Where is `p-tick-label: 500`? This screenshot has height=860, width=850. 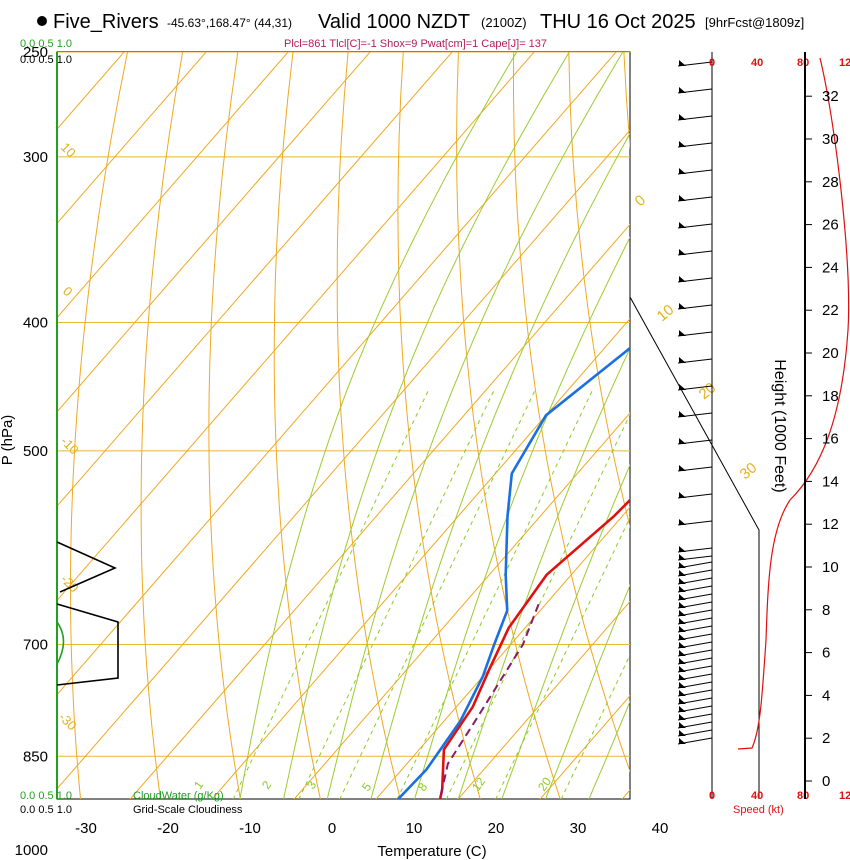 p-tick-label: 500 is located at coordinates (35, 451).